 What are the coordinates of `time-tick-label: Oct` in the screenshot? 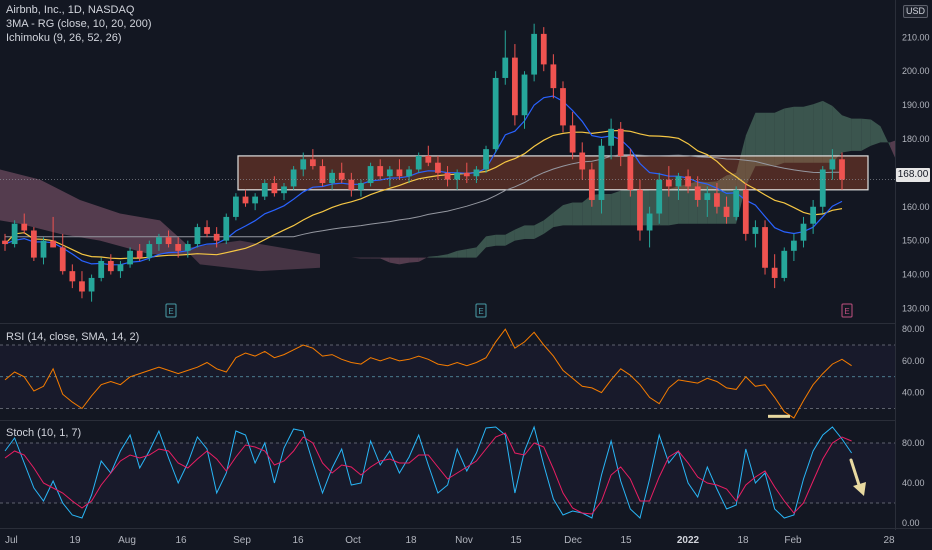 It's located at (353, 540).